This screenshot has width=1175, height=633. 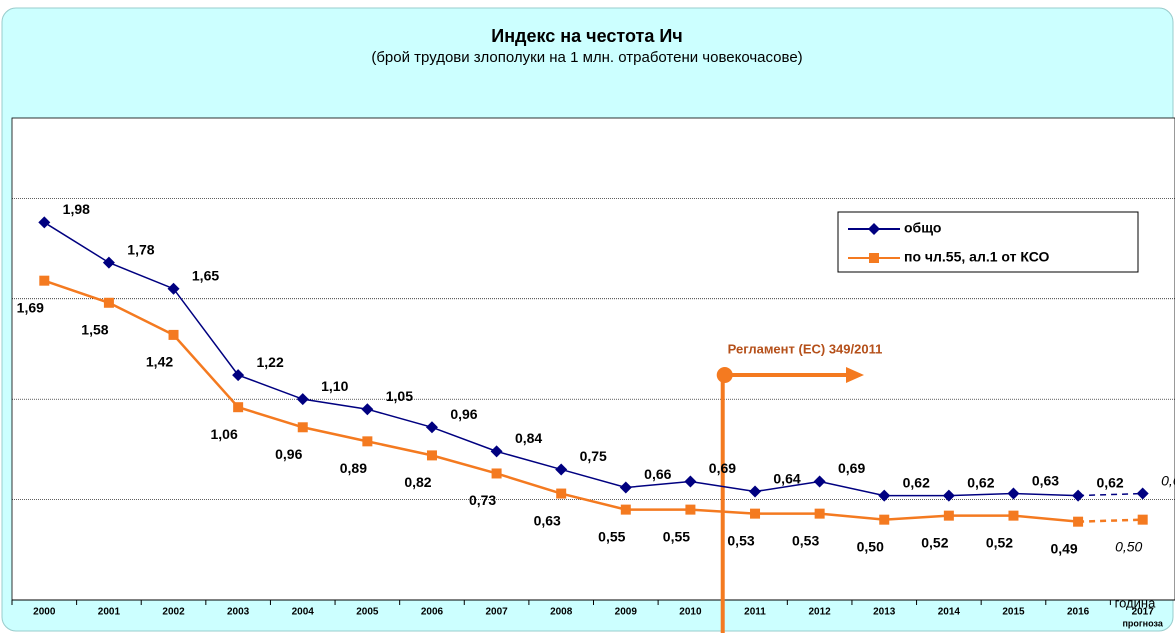 I want to click on x-tick-label: 2010, so click(x=690, y=612).